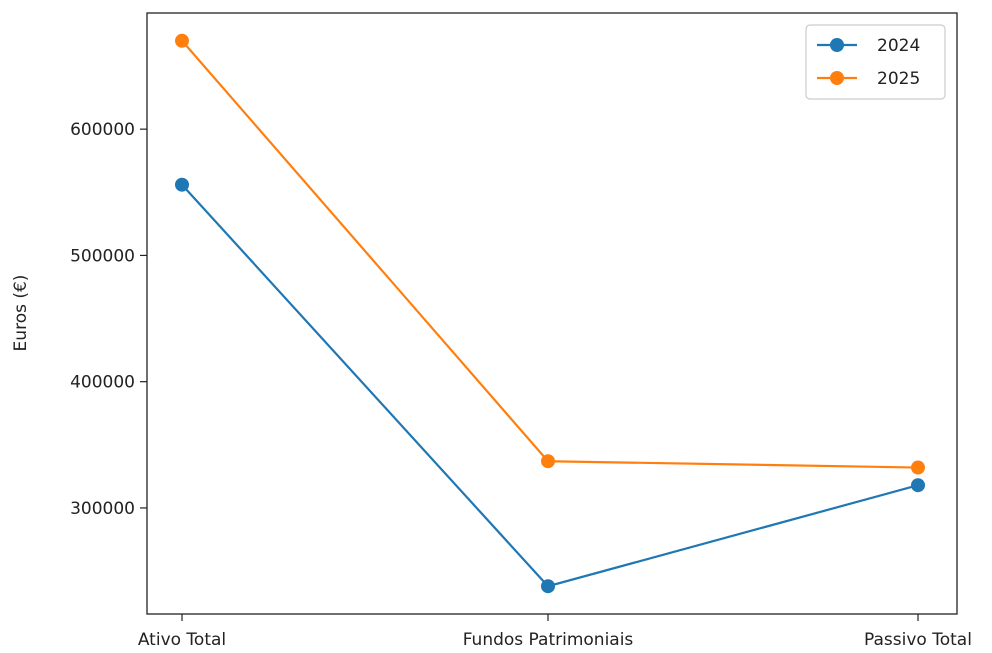 This screenshot has height=653, width=992. Describe the element at coordinates (102, 509) in the screenshot. I see `y-tick-label: 300000` at that location.